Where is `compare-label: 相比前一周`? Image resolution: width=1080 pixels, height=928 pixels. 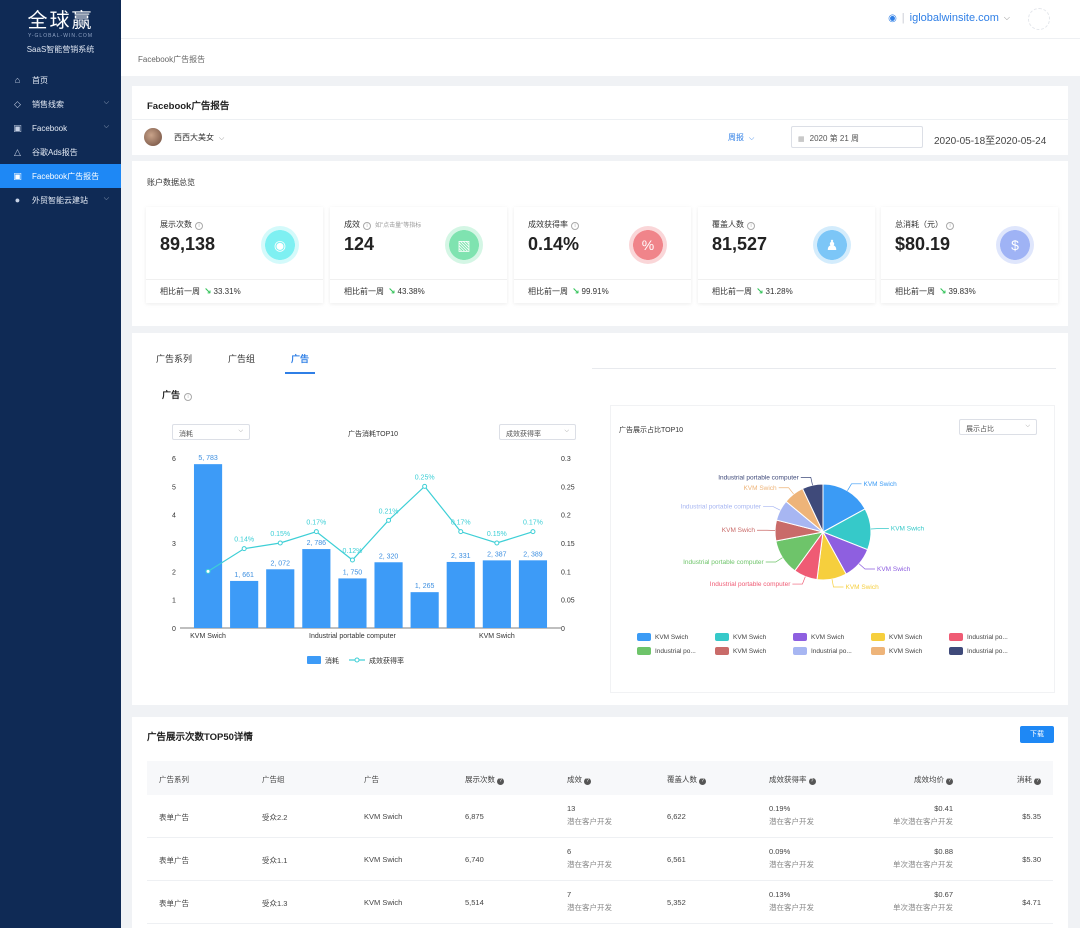
compare-label: 相比前一周 is located at coordinates (364, 291).